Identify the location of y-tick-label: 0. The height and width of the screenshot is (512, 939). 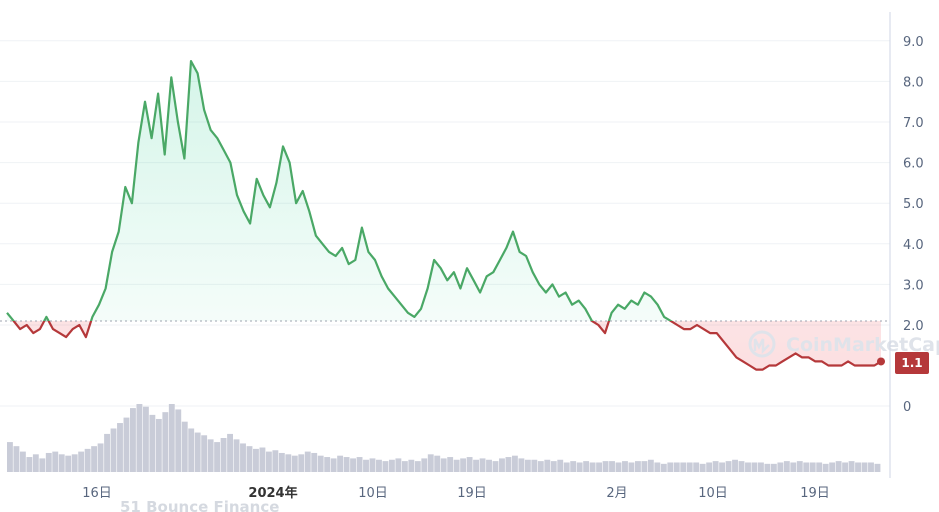
(907, 407).